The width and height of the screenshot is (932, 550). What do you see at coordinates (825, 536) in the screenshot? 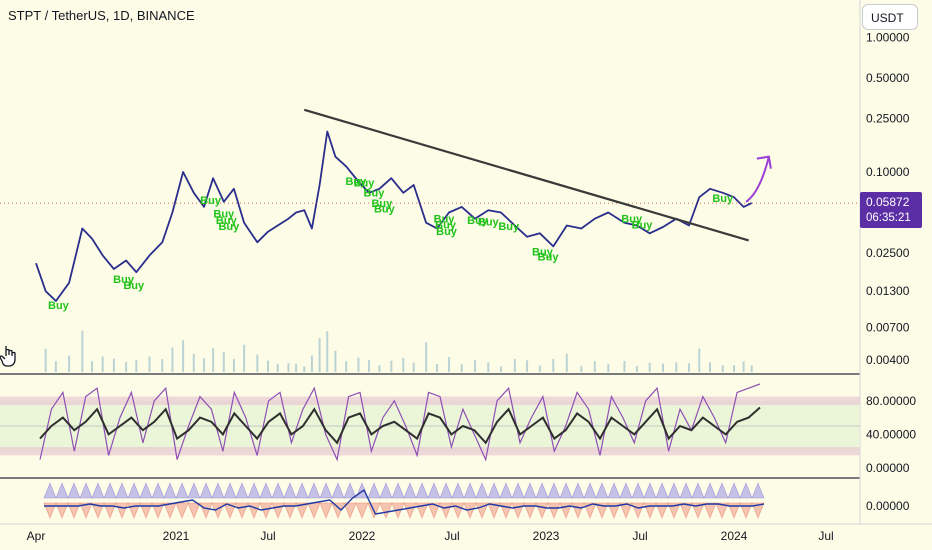
I see `time-tick-label: Jul` at bounding box center [825, 536].